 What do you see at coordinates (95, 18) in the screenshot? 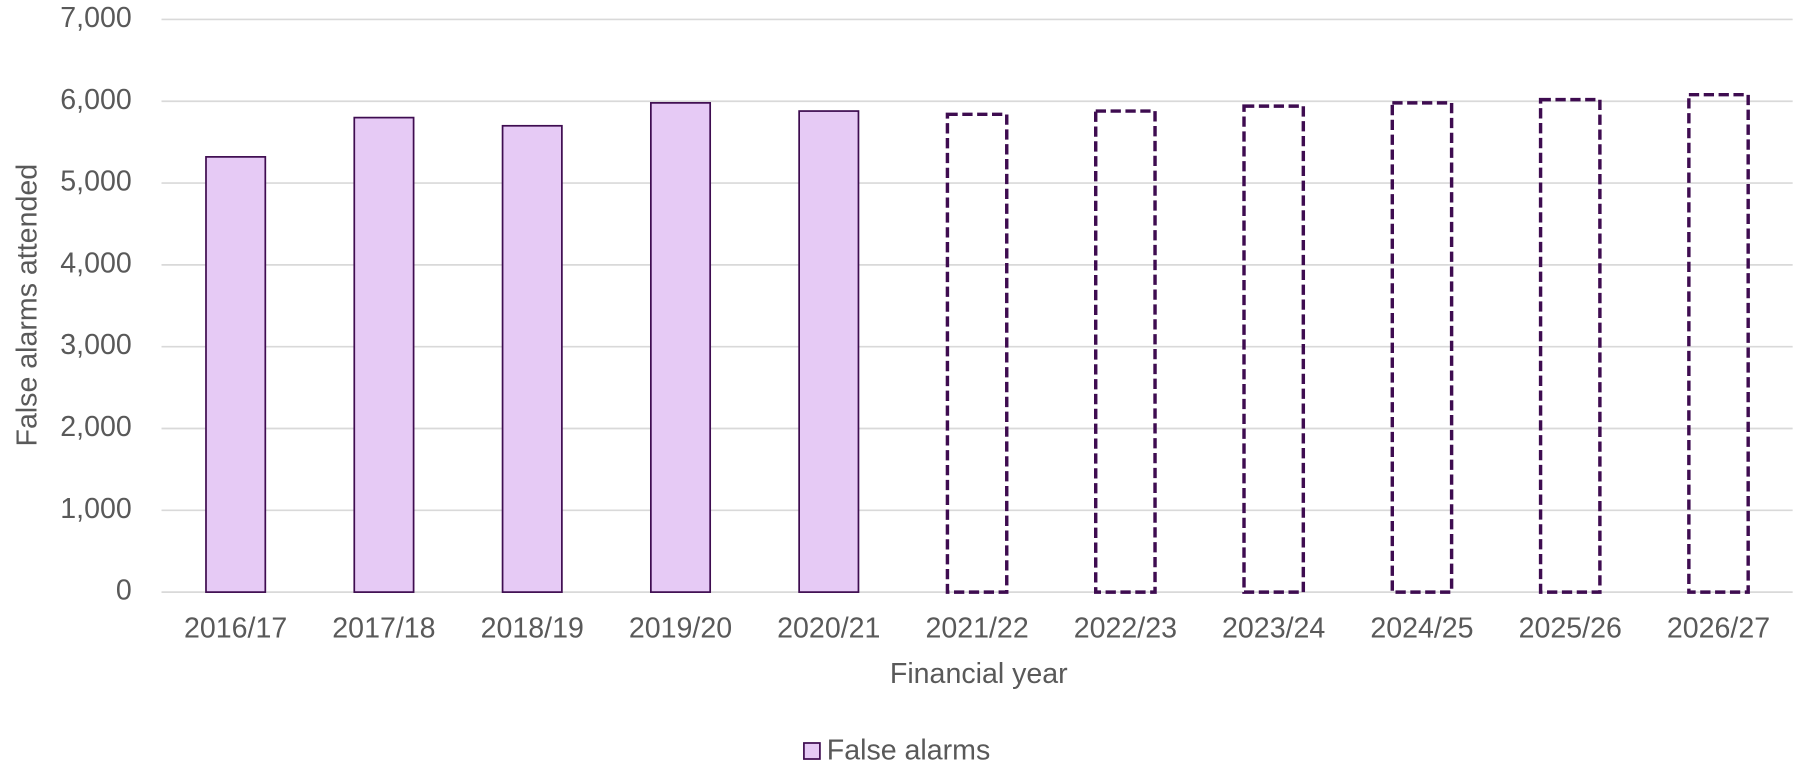
I see `y-tick-label: 7,000` at bounding box center [95, 18].